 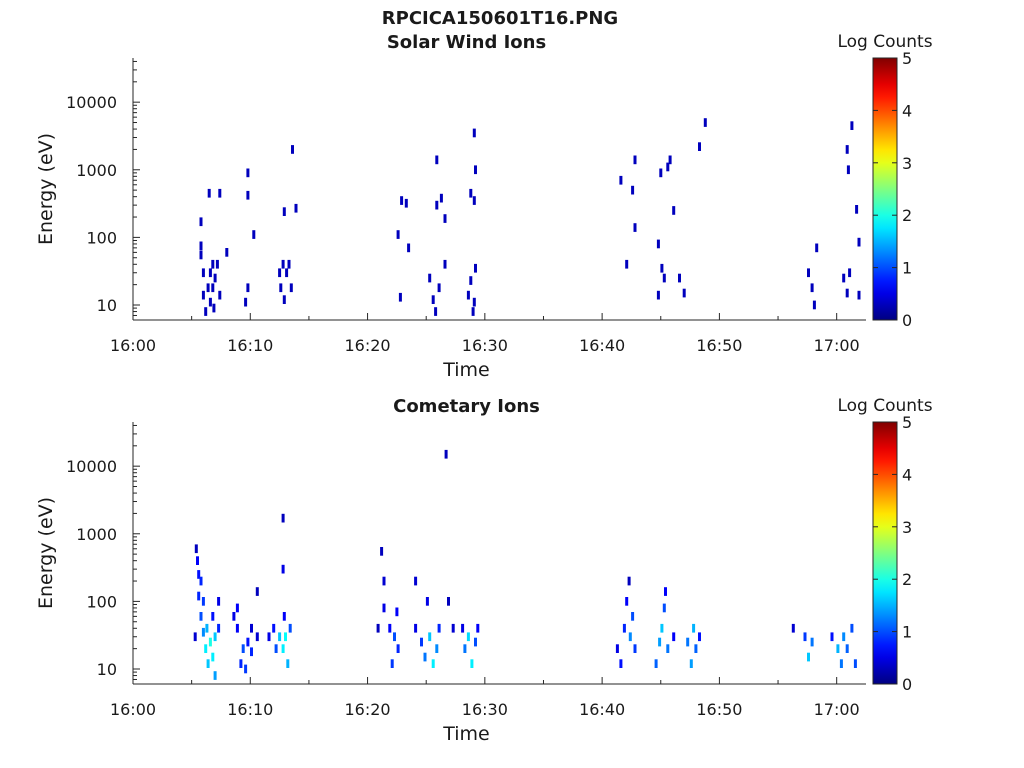 I want to click on x-tick-label: 16:40, so click(x=602, y=709).